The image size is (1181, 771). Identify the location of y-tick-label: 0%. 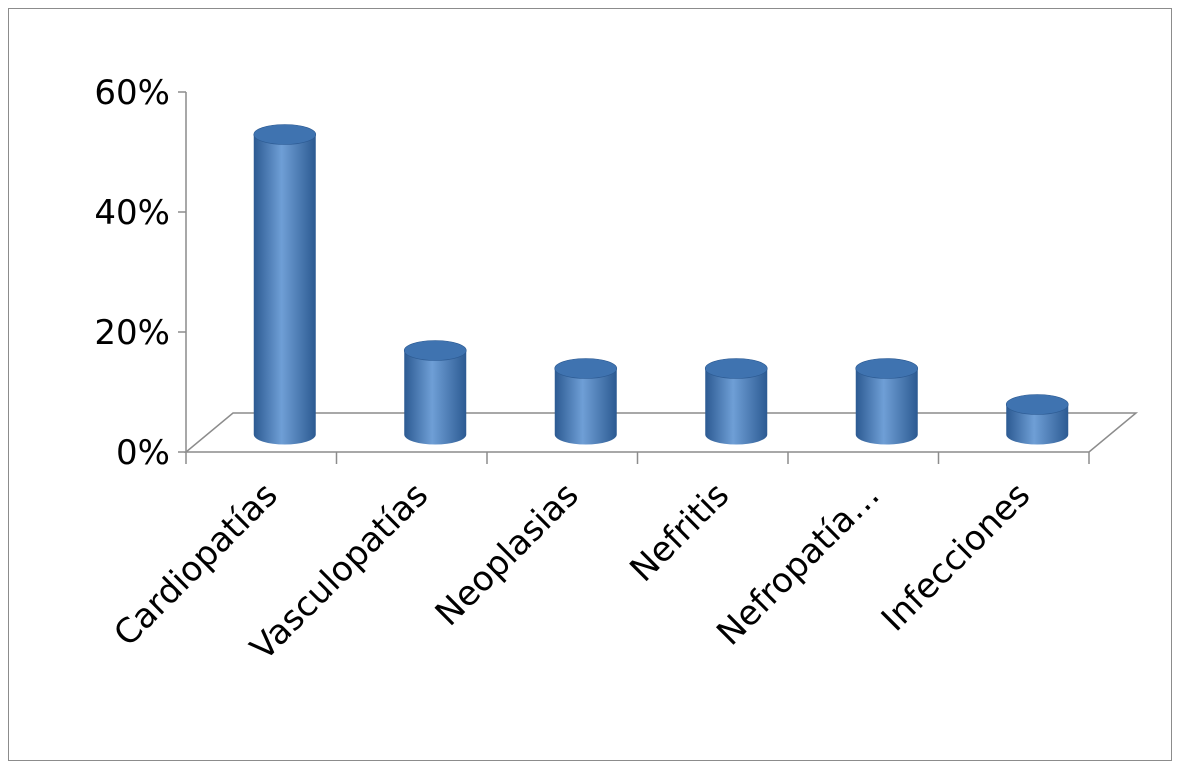
(143, 453).